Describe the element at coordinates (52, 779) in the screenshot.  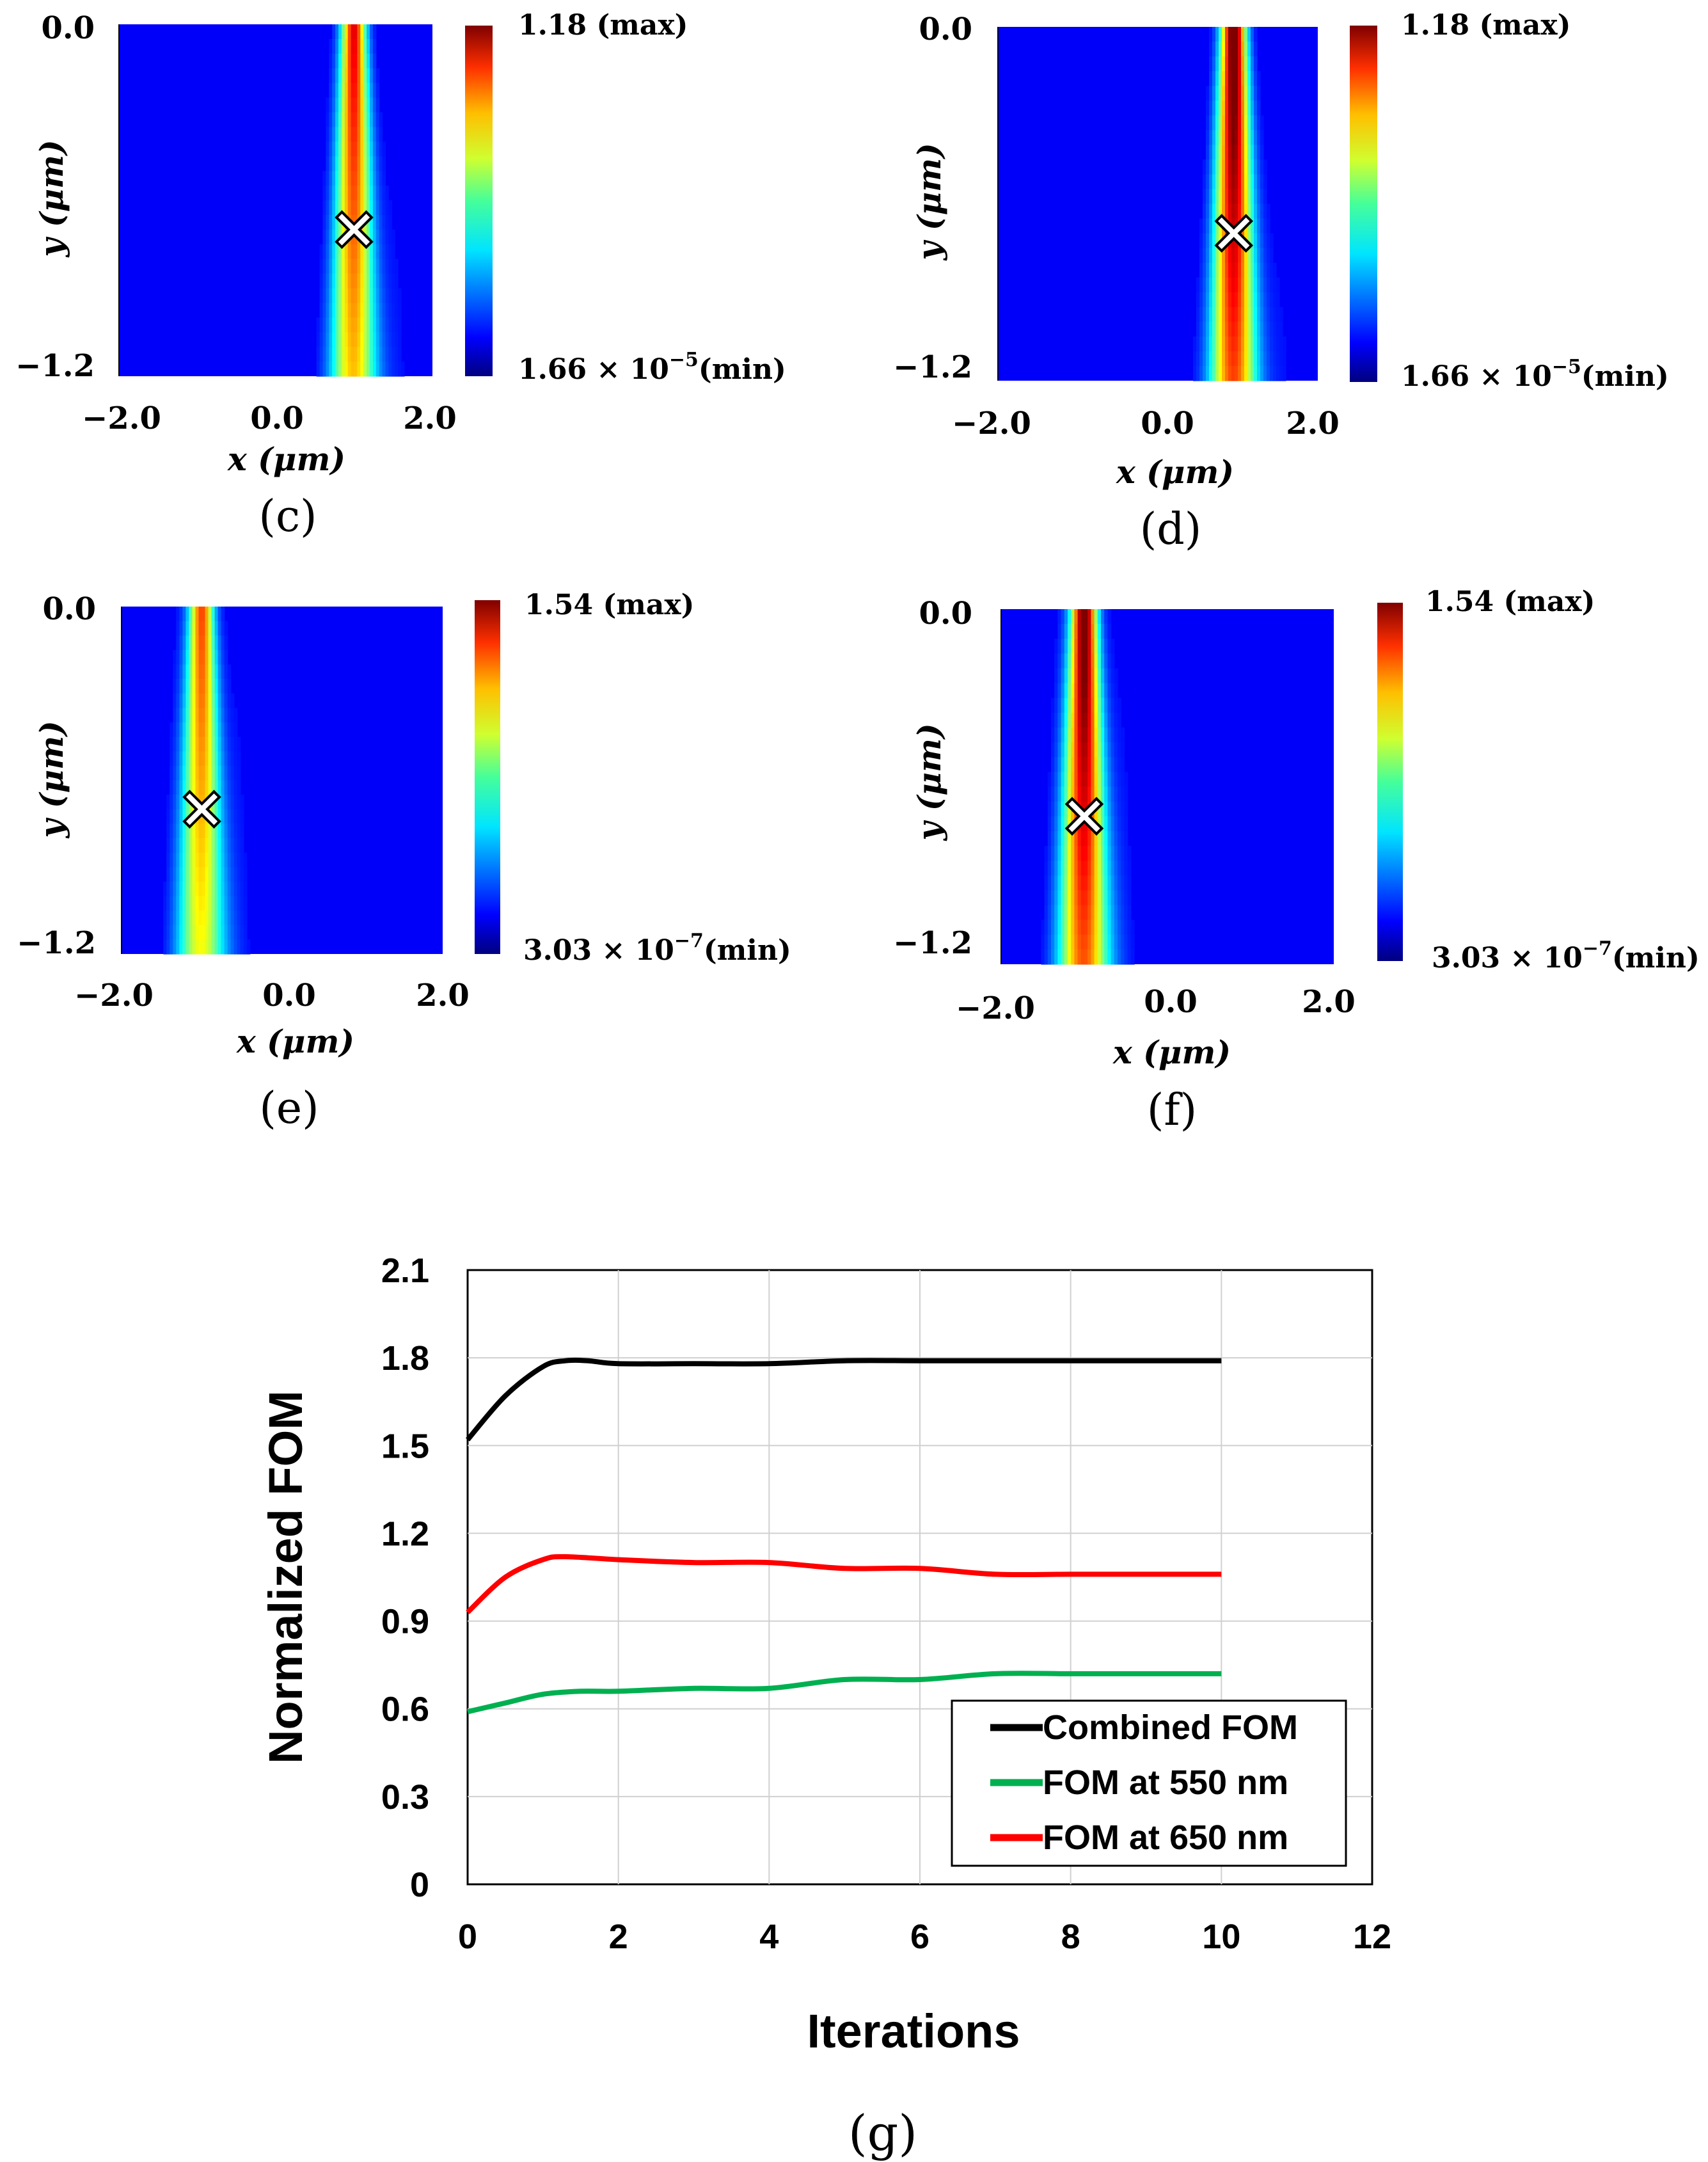
I see `y-axis-label-e: y (μm)` at that location.